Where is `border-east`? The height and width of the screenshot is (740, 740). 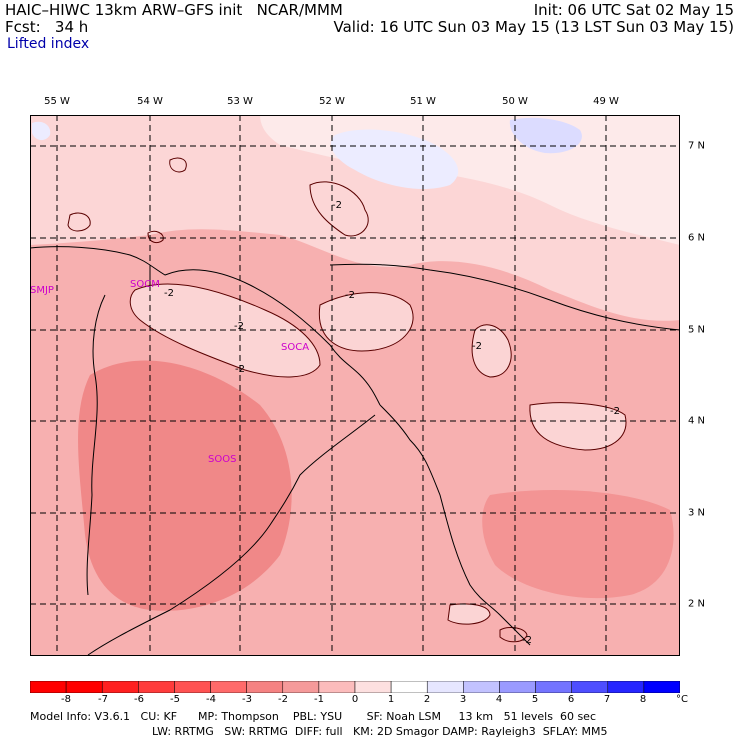 border-east is located at coordinates (504, 297).